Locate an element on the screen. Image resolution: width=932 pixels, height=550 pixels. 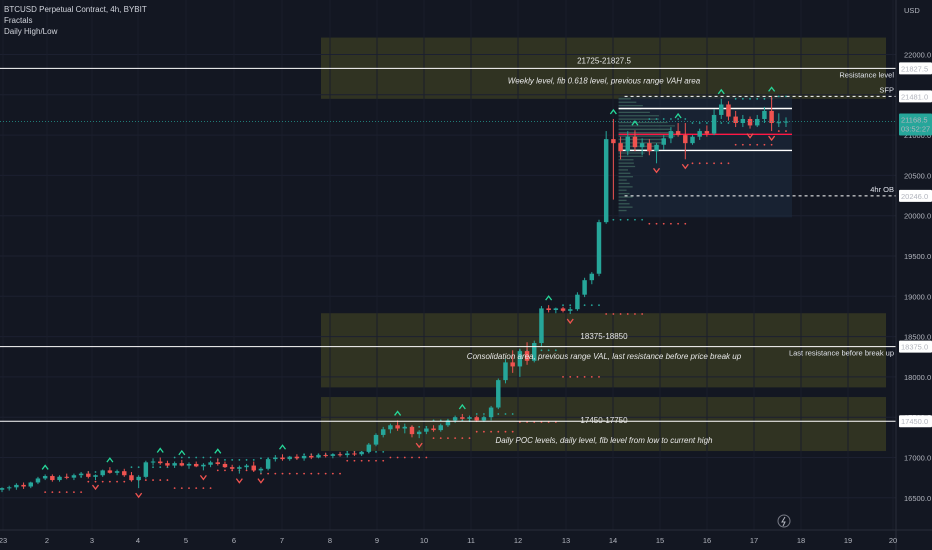
date-tick-label: 7 is located at coordinates (282, 540).